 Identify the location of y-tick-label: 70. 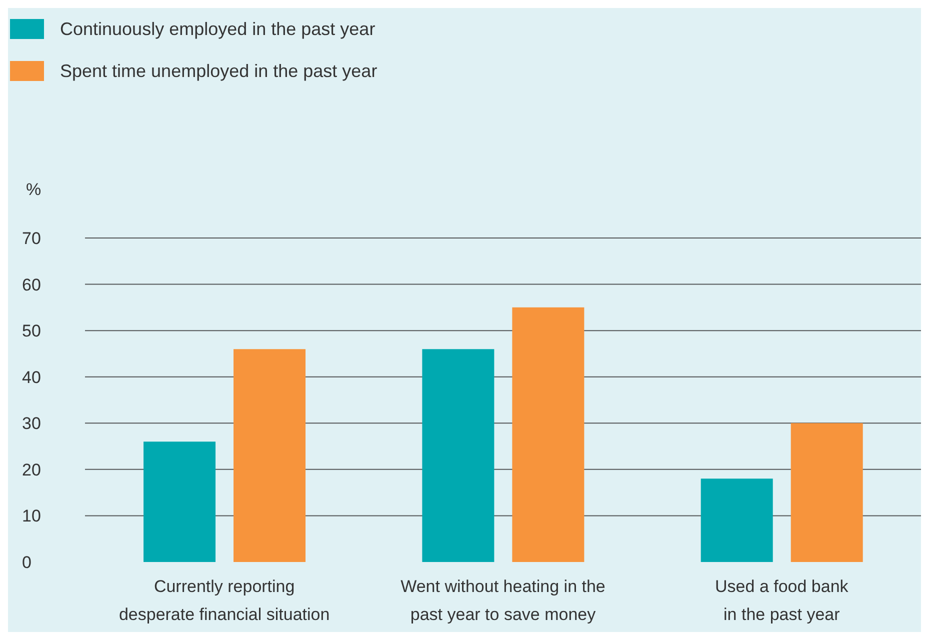
(31, 238).